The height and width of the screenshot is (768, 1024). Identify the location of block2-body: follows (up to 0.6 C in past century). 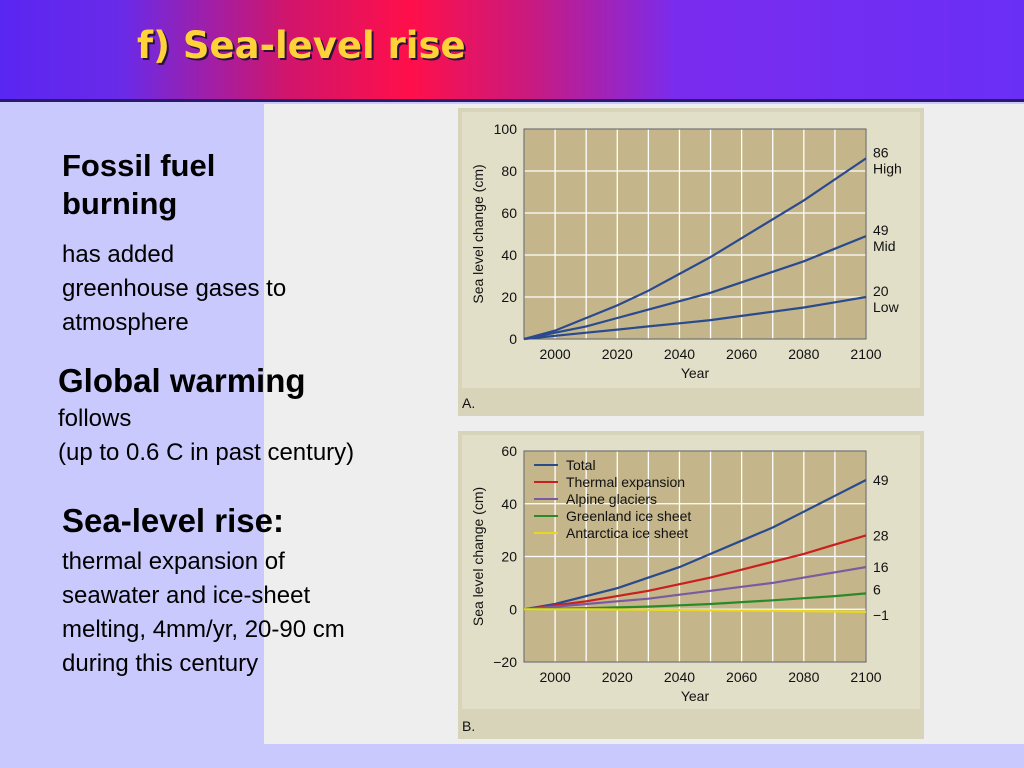
(206, 436).